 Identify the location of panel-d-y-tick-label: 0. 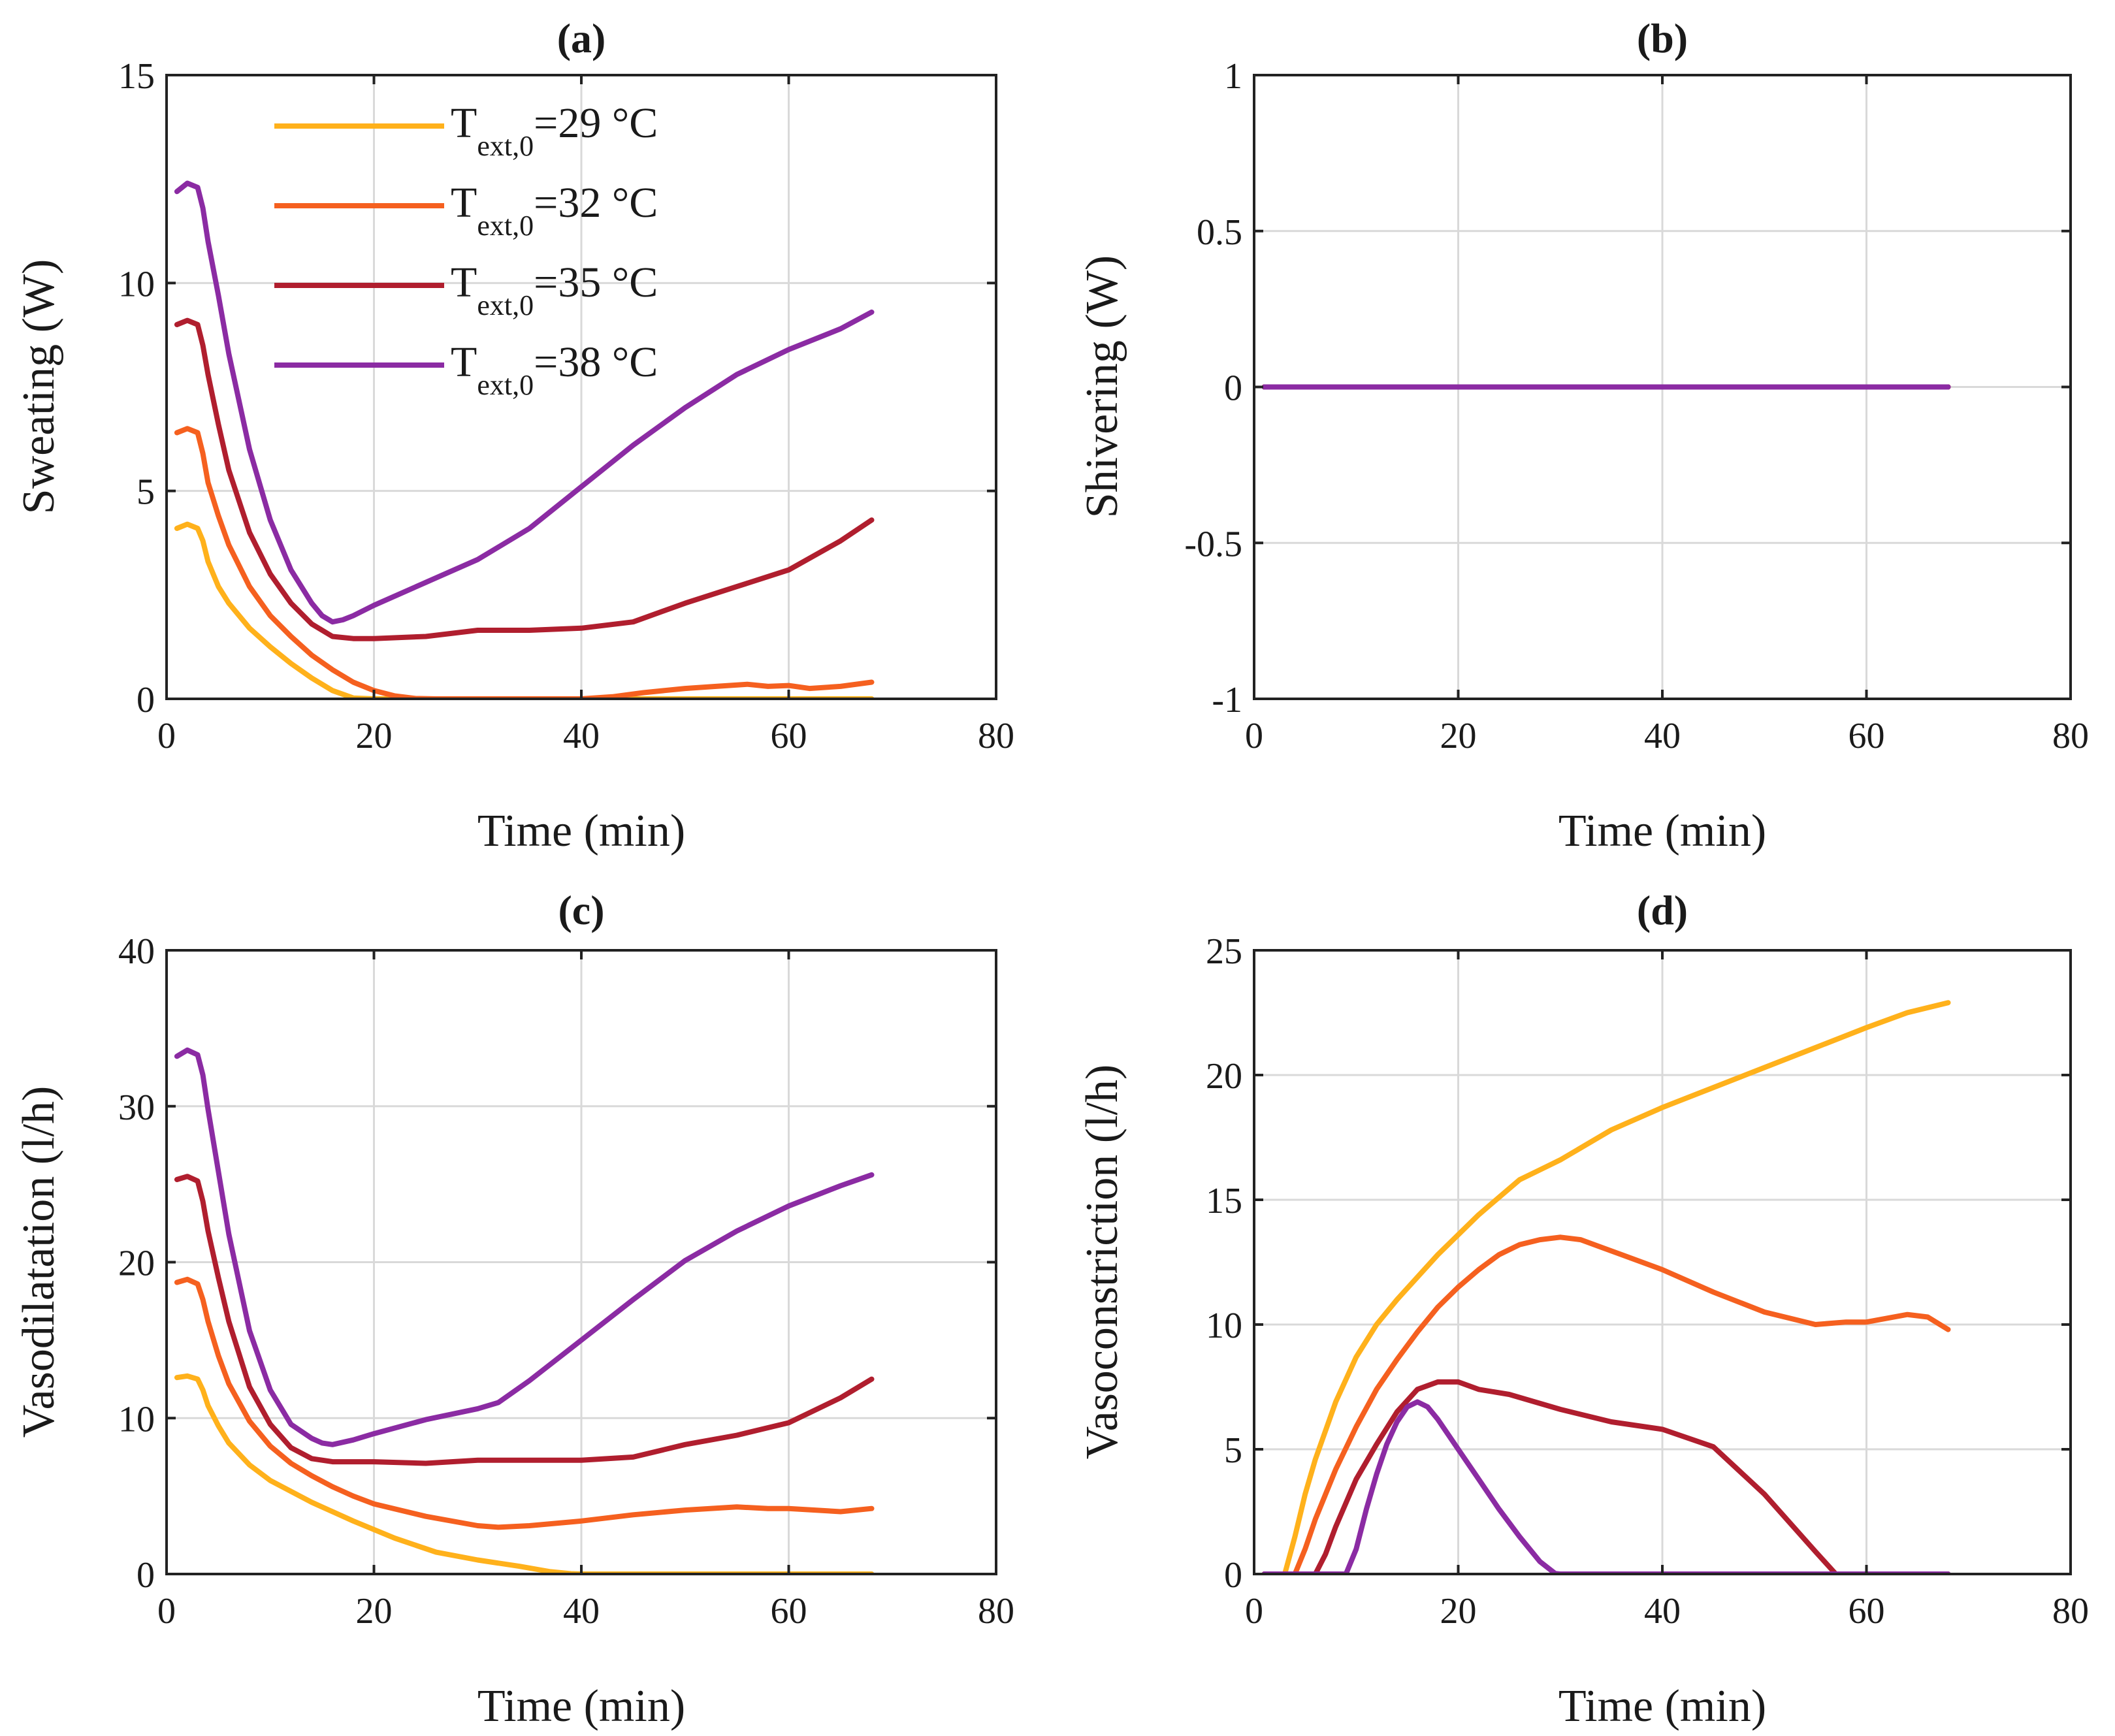
(1233, 1575).